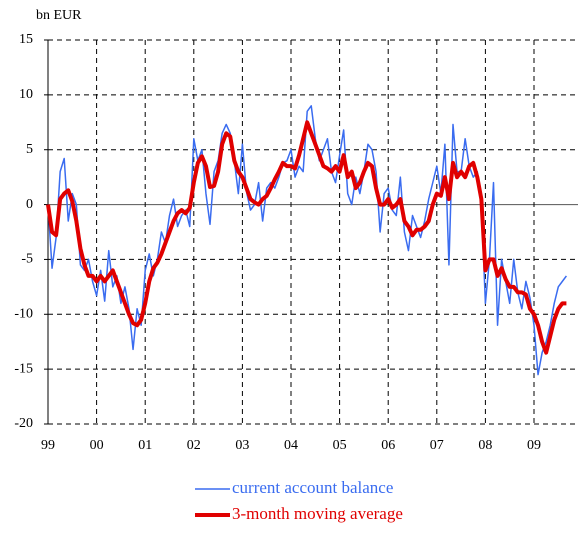 This screenshot has width=582, height=534. What do you see at coordinates (242, 445) in the screenshot?
I see `x-tick-label: 03` at bounding box center [242, 445].